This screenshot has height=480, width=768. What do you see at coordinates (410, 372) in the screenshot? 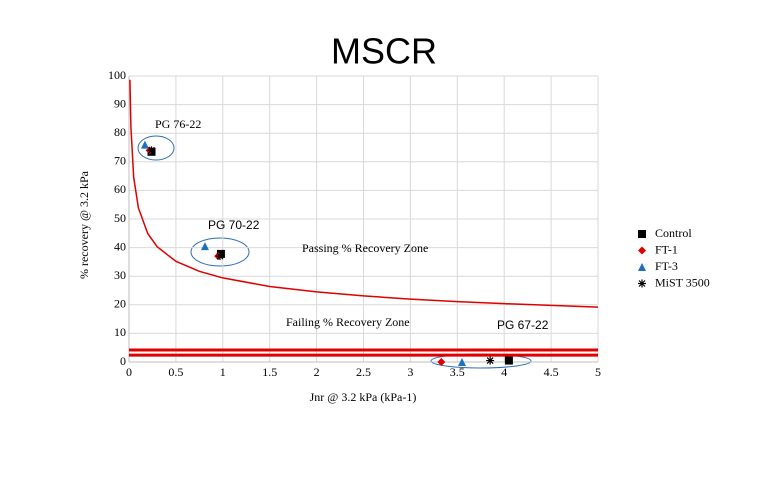
I see `x-tick-label: 3` at bounding box center [410, 372].